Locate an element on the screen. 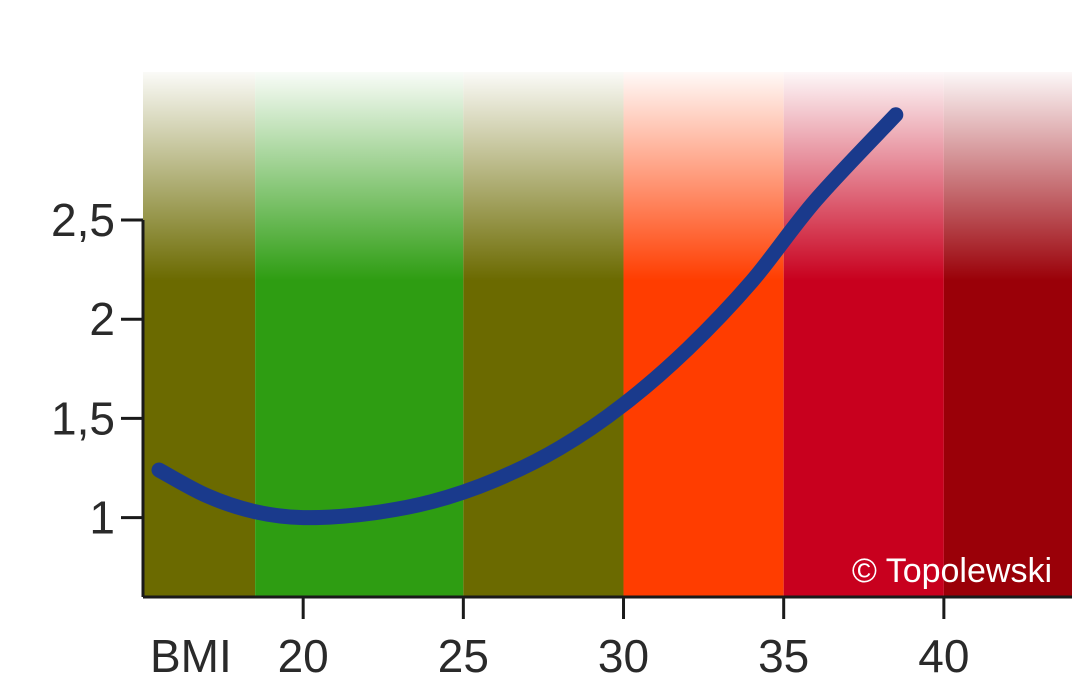 Image resolution: width=1074 pixels, height=688 pixels. x-tick-label: 30 is located at coordinates (623, 656).